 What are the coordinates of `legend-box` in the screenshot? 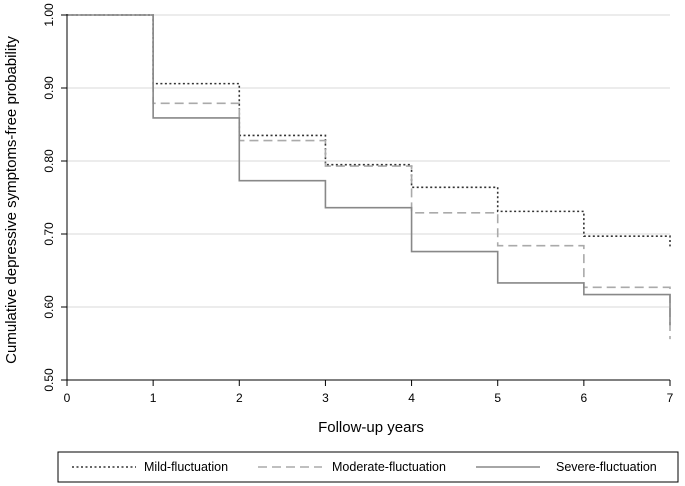 It's located at (368, 467).